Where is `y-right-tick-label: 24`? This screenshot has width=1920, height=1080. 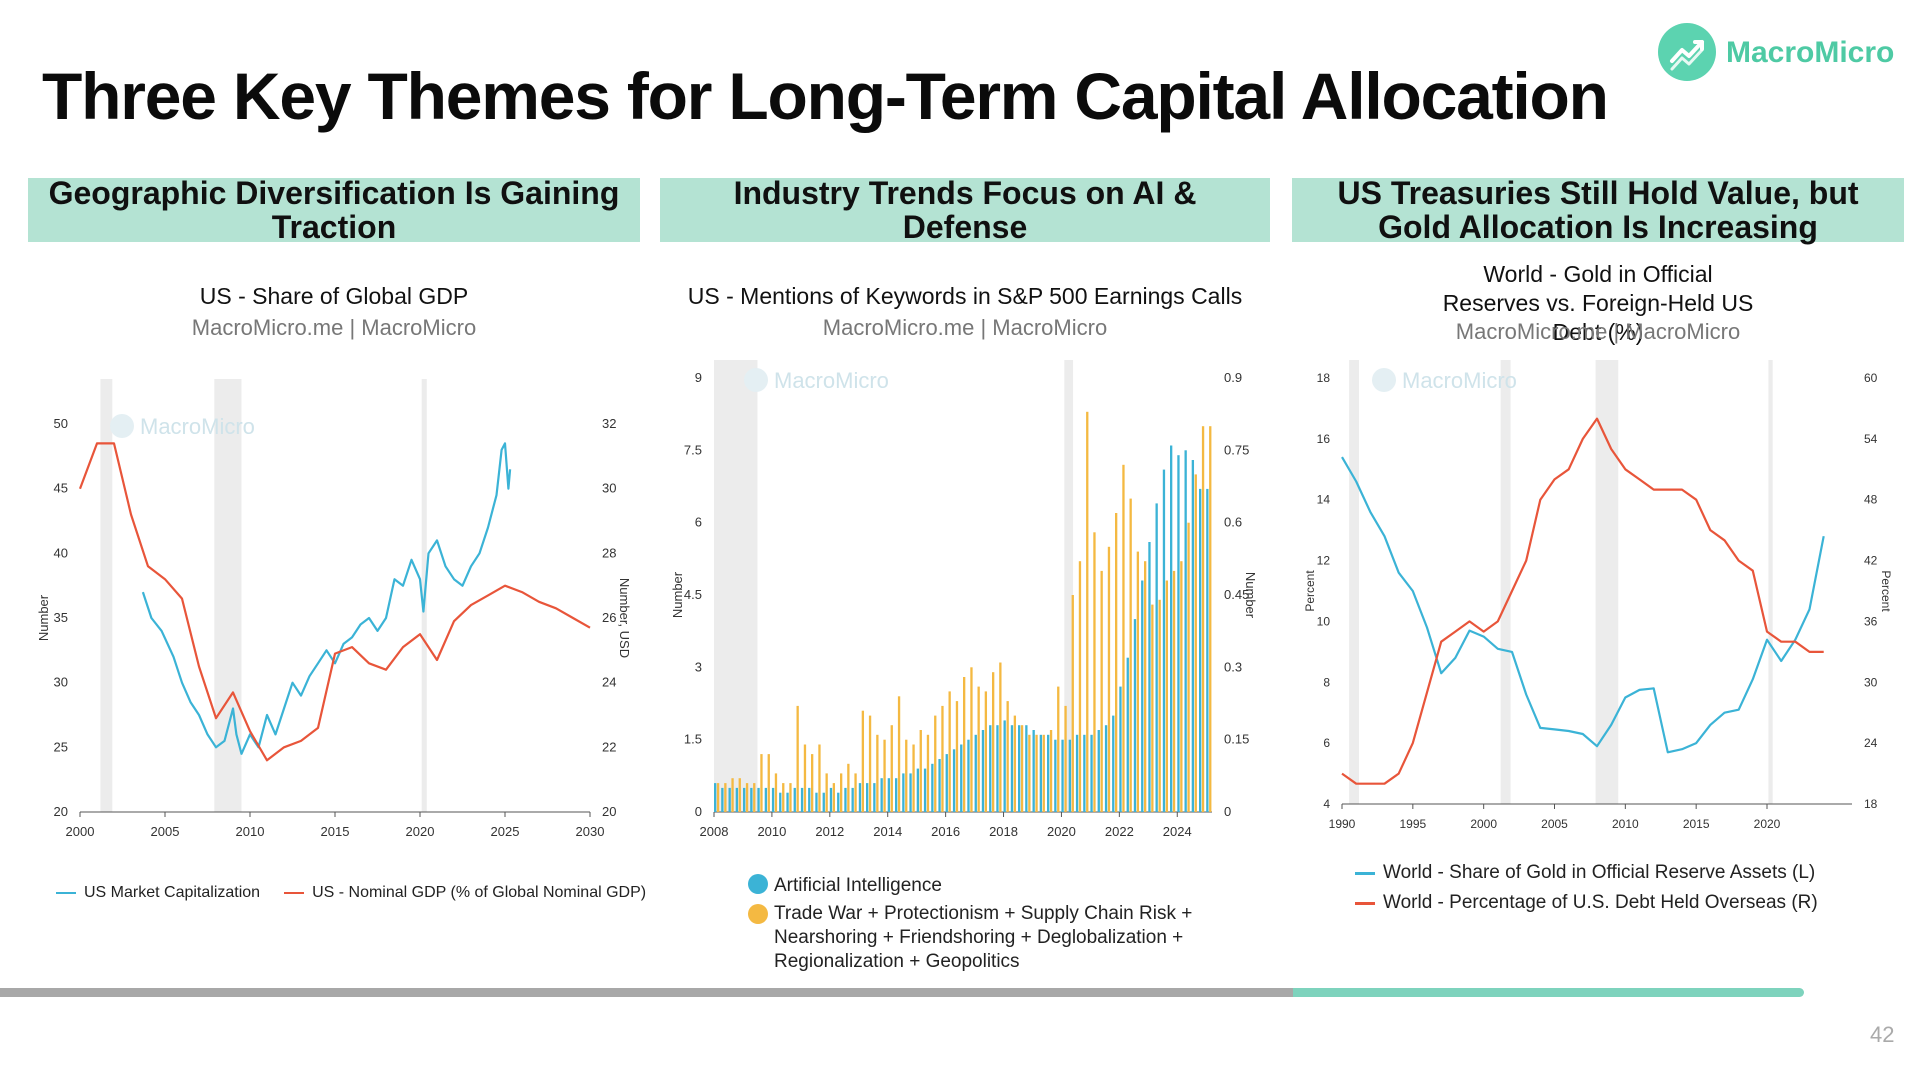
y-right-tick-label: 24 is located at coordinates (1871, 743).